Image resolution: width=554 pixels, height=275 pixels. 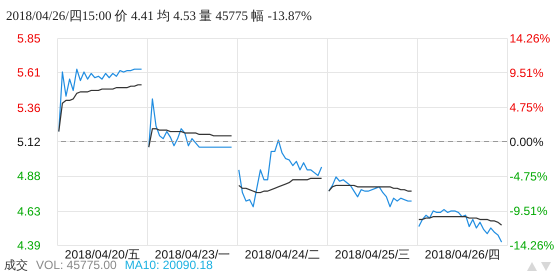 What do you see at coordinates (372, 255) in the screenshot?
I see `x-tick-label: 2018/04/25/三` at bounding box center [372, 255].